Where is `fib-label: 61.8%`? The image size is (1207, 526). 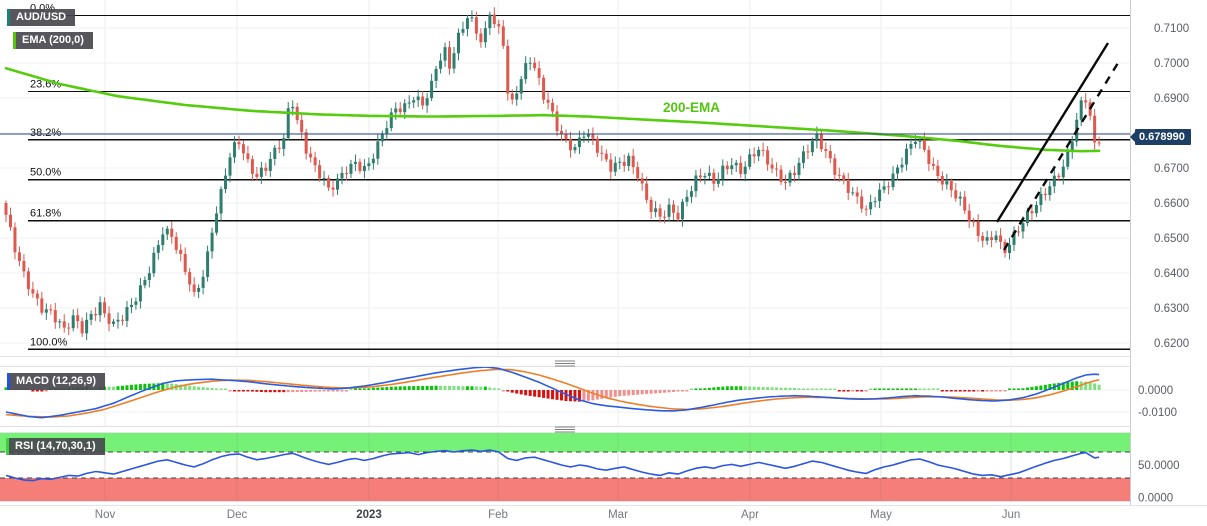 fib-label: 61.8% is located at coordinates (45, 214).